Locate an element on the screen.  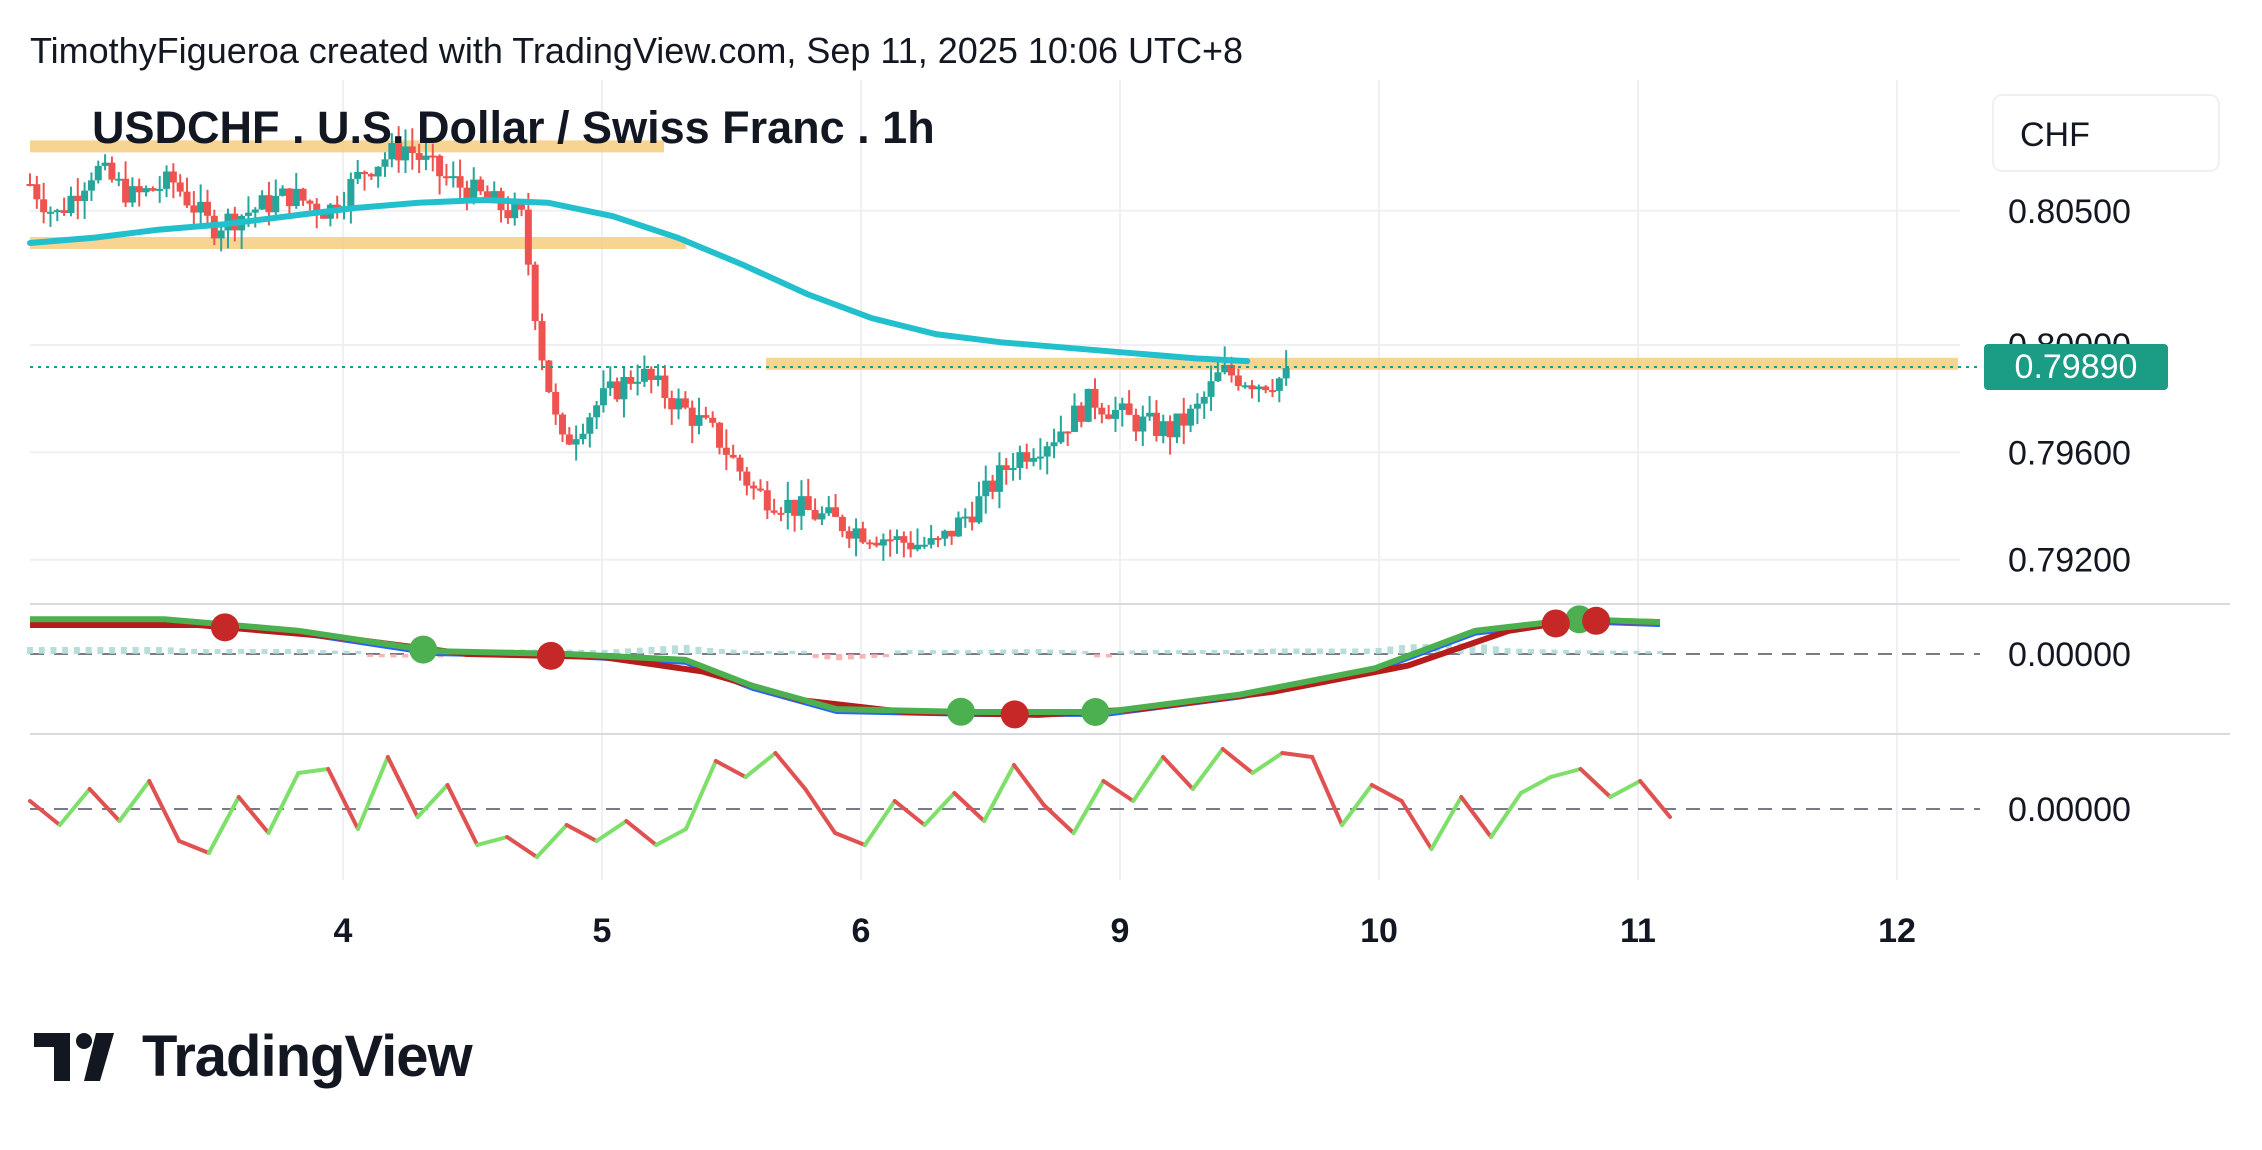
chart-title: USDCHF . U.S. Dollar / Swiss Franc . 1h is located at coordinates (513, 127).